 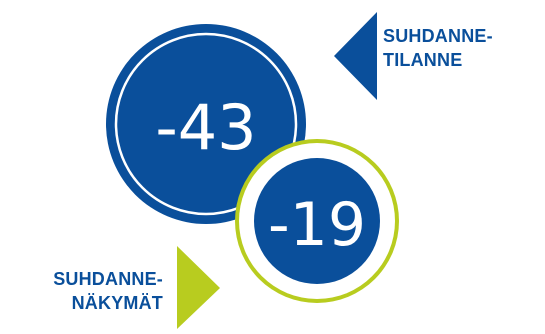 What do you see at coordinates (317, 225) in the screenshot?
I see `outlook-value: -19` at bounding box center [317, 225].